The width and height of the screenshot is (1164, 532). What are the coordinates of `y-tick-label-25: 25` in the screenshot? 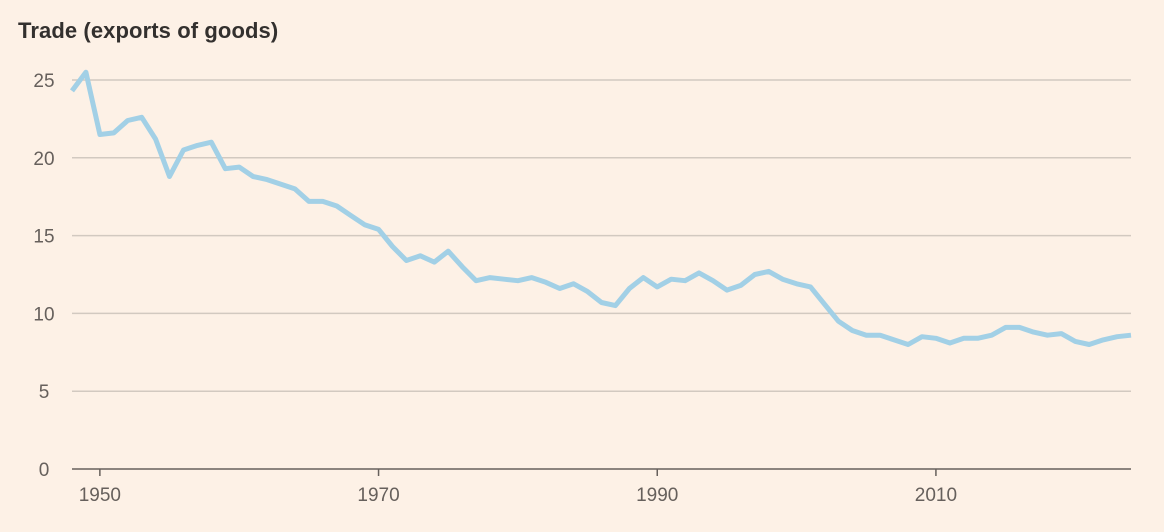 It's located at (43, 81).